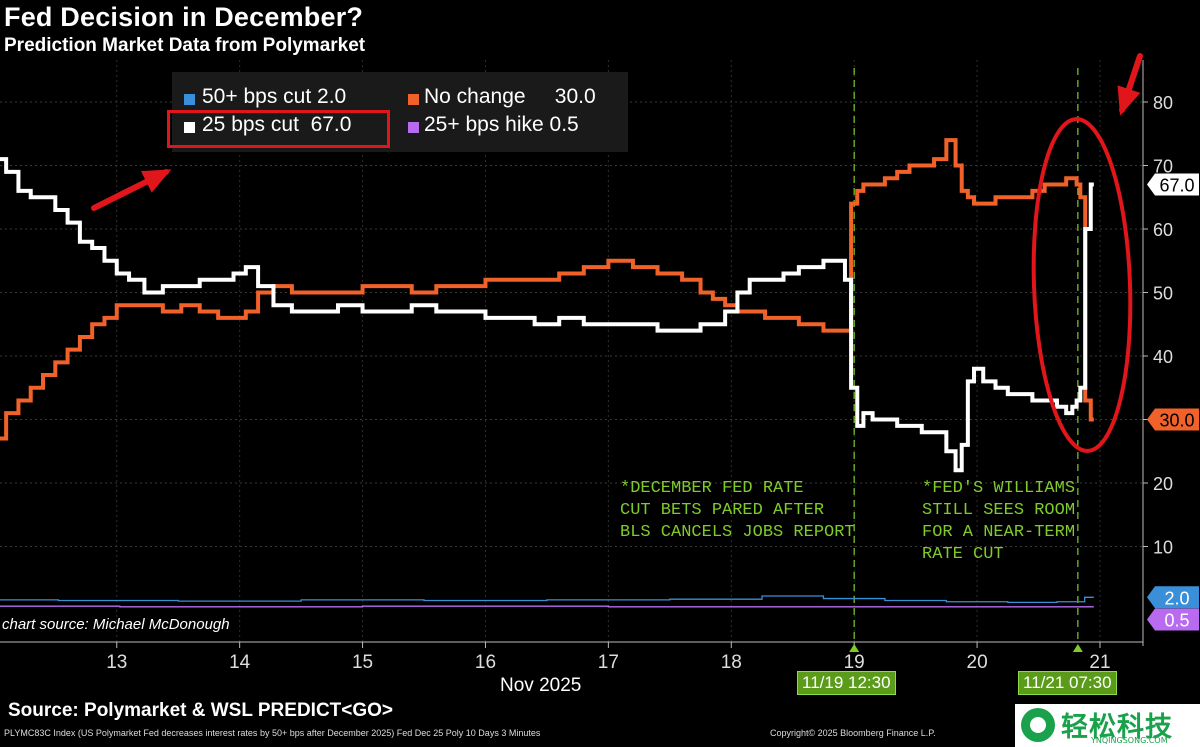 This screenshot has height=747, width=1200. Describe the element at coordinates (547, 599) in the screenshot. I see `series-line-50-bps-cut` at that location.